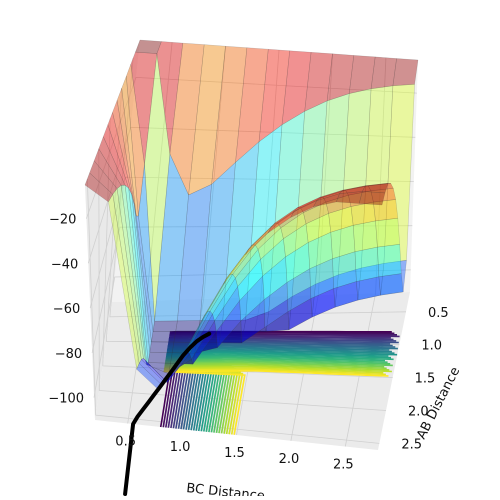 The width and height of the screenshot is (500, 500). What do you see at coordinates (425, 379) in the screenshot?
I see `y-tick-label: 1.5` at bounding box center [425, 379].